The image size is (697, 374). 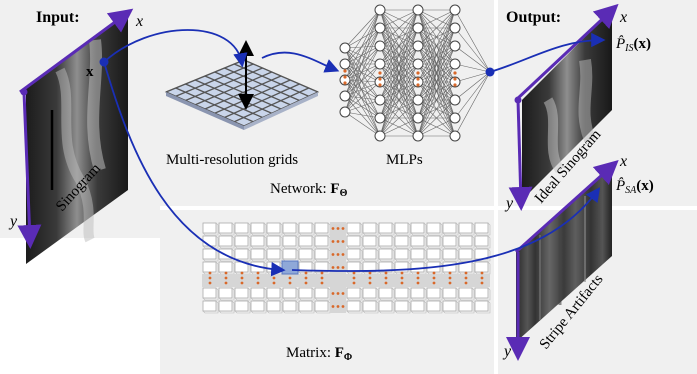 What do you see at coordinates (13, 221) in the screenshot?
I see `input-y-axis-label: y` at bounding box center [13, 221].